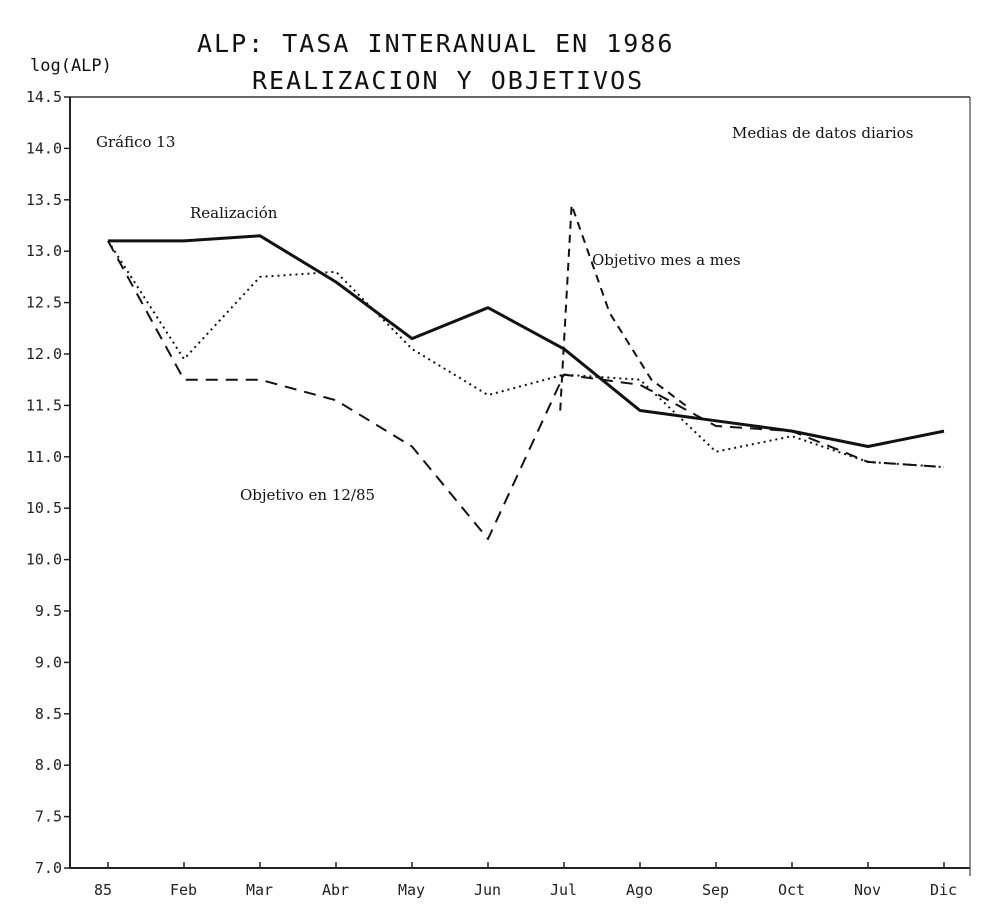 The height and width of the screenshot is (923, 984). I want to click on y-tick-label: 13.0, so click(44, 251).